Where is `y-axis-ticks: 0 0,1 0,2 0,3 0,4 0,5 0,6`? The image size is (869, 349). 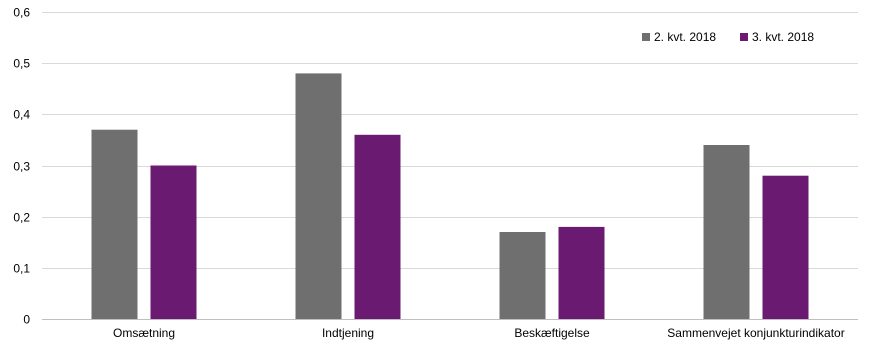 y-axis-ticks: 0 0,1 0,2 0,3 0,4 0,5 0,6 is located at coordinates (21, 166).